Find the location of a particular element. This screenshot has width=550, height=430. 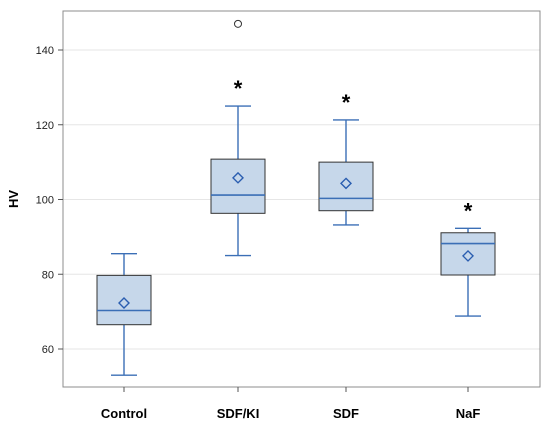

y-axis-ticks: 60 80 100 120 140 is located at coordinates (49, 200).